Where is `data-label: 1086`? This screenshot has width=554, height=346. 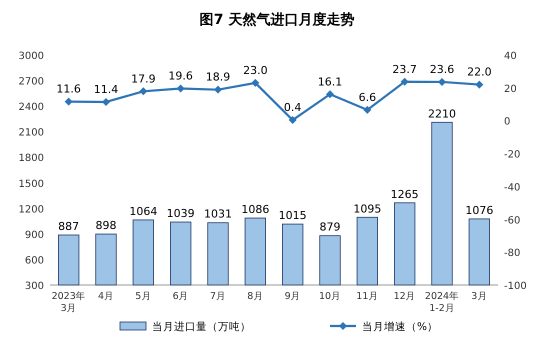
data-label: 1086 is located at coordinates (255, 209).